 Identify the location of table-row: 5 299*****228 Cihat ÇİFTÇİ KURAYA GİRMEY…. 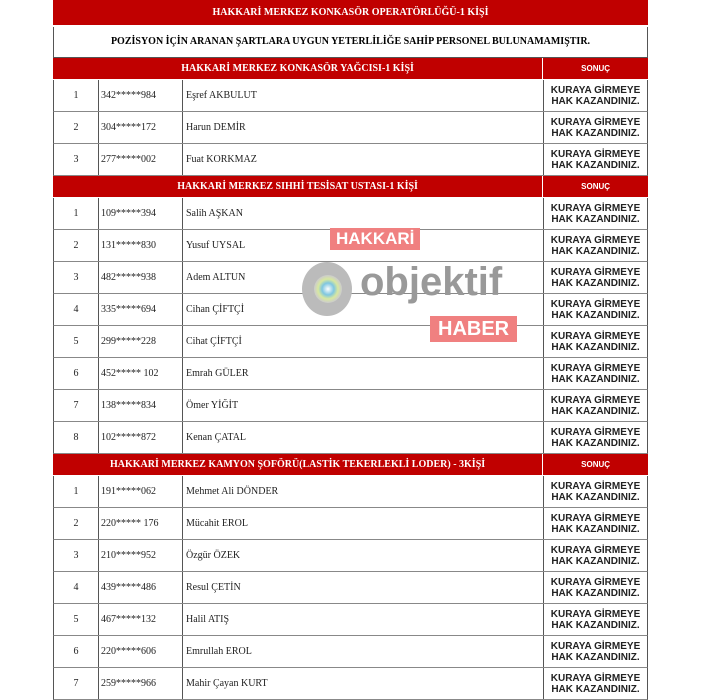
(350, 342).